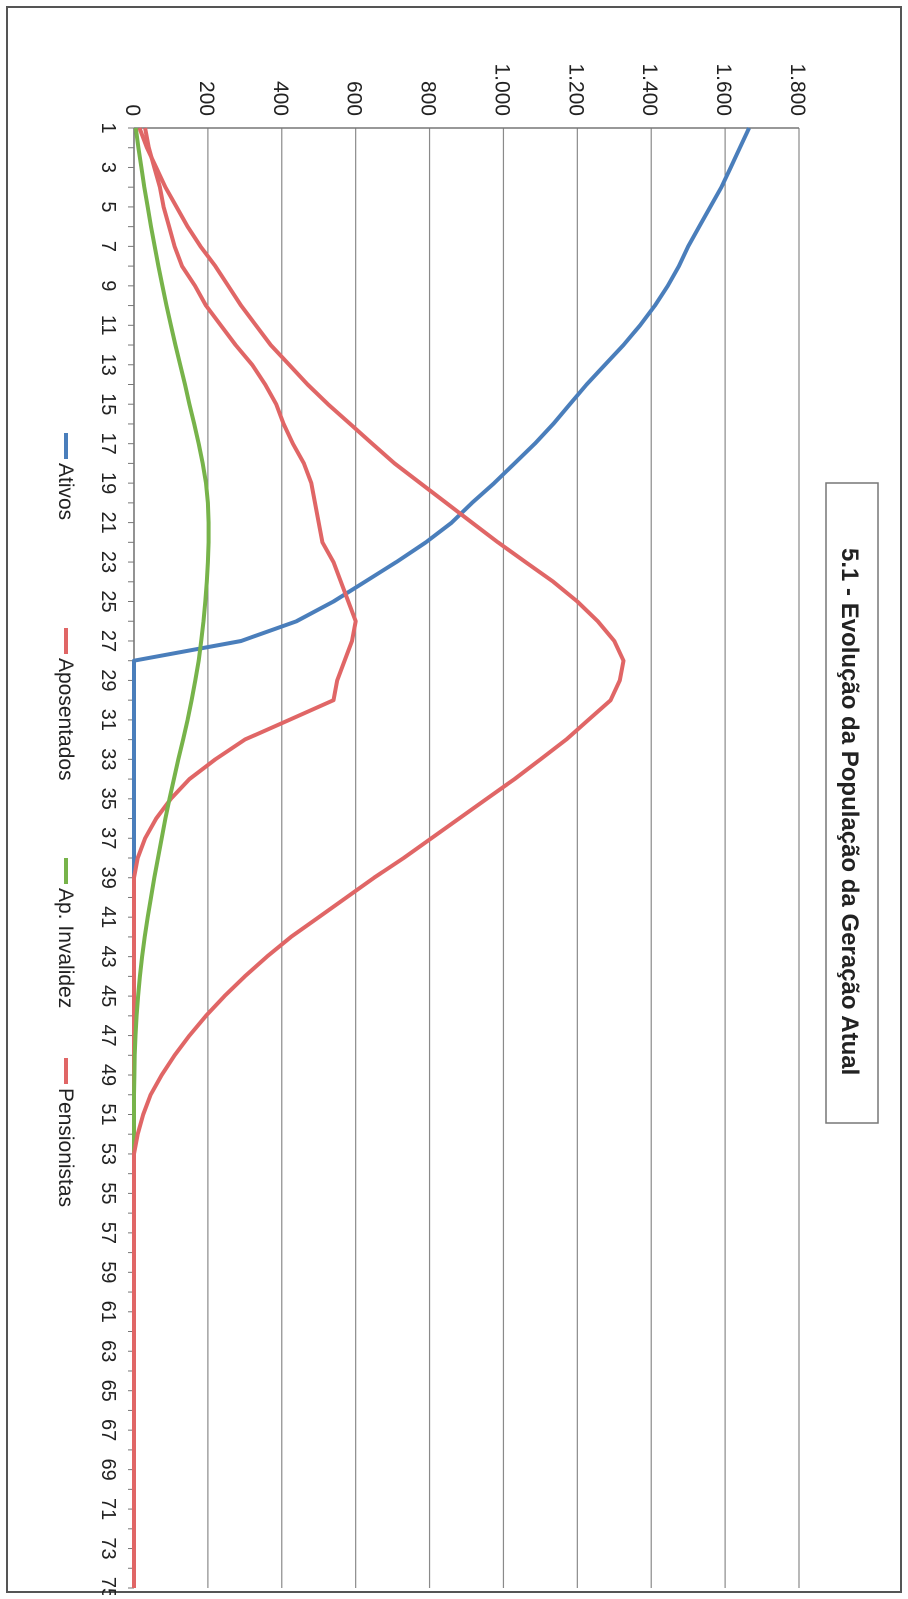 The width and height of the screenshot is (908, 1599). Describe the element at coordinates (108, 1509) in the screenshot. I see `x-tick-label: 71` at that location.